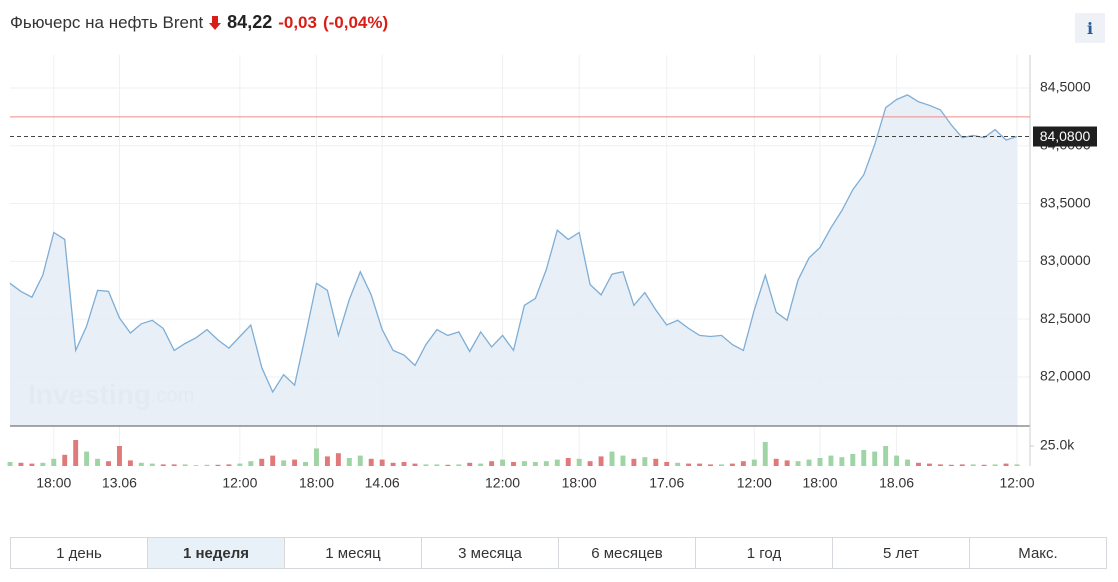 This screenshot has width=1118, height=582. I want to click on y-tick-label: 84,5000, so click(1065, 87).